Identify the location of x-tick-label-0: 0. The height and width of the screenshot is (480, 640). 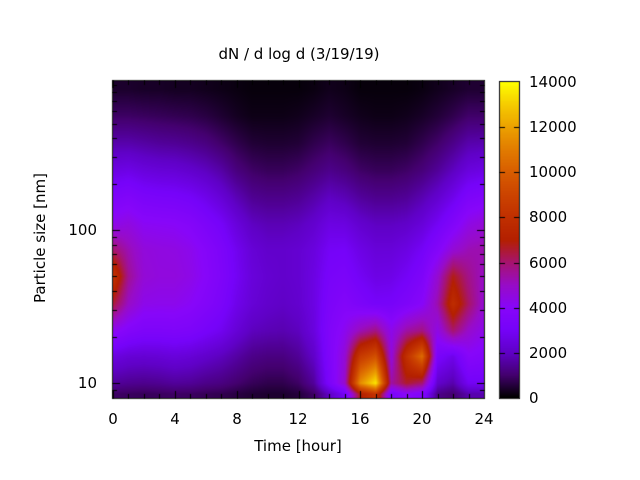
(113, 419).